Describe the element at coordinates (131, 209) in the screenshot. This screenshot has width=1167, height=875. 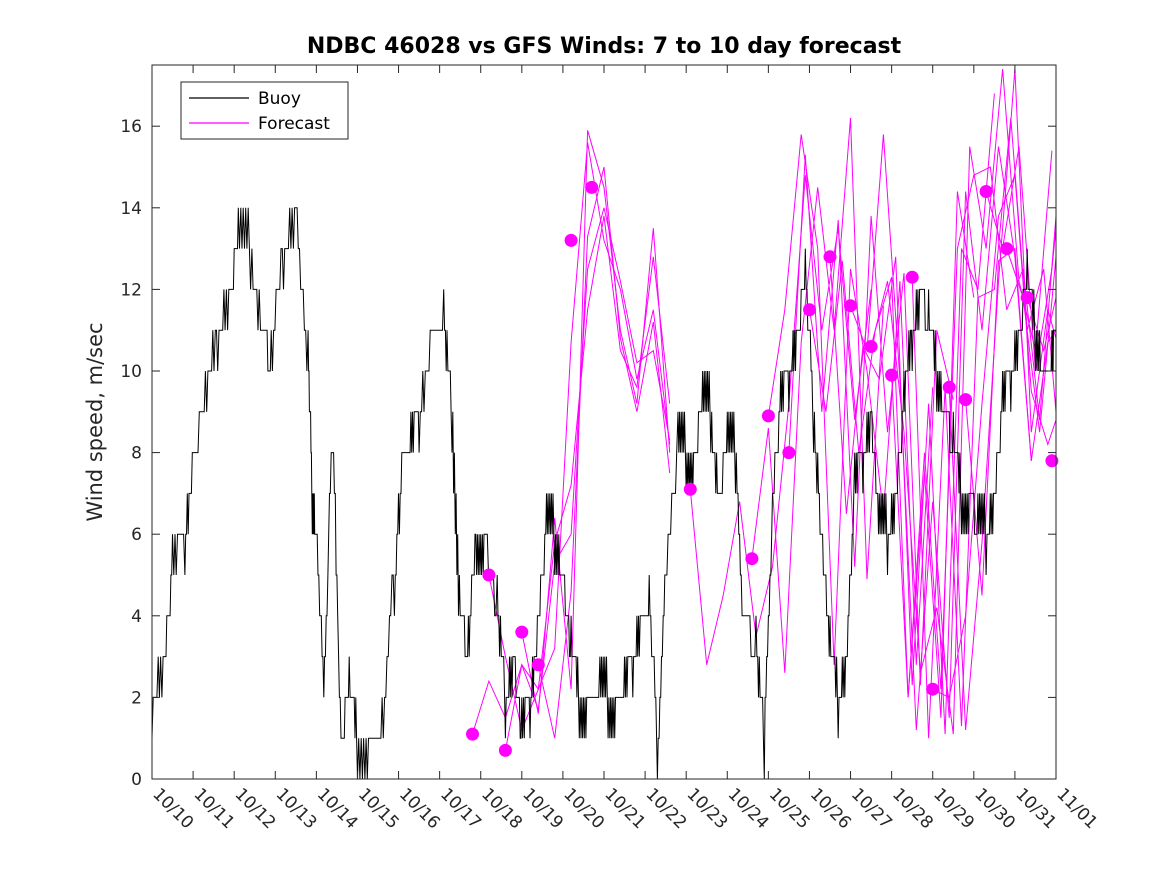
I see `y-tick-label: 14` at that location.